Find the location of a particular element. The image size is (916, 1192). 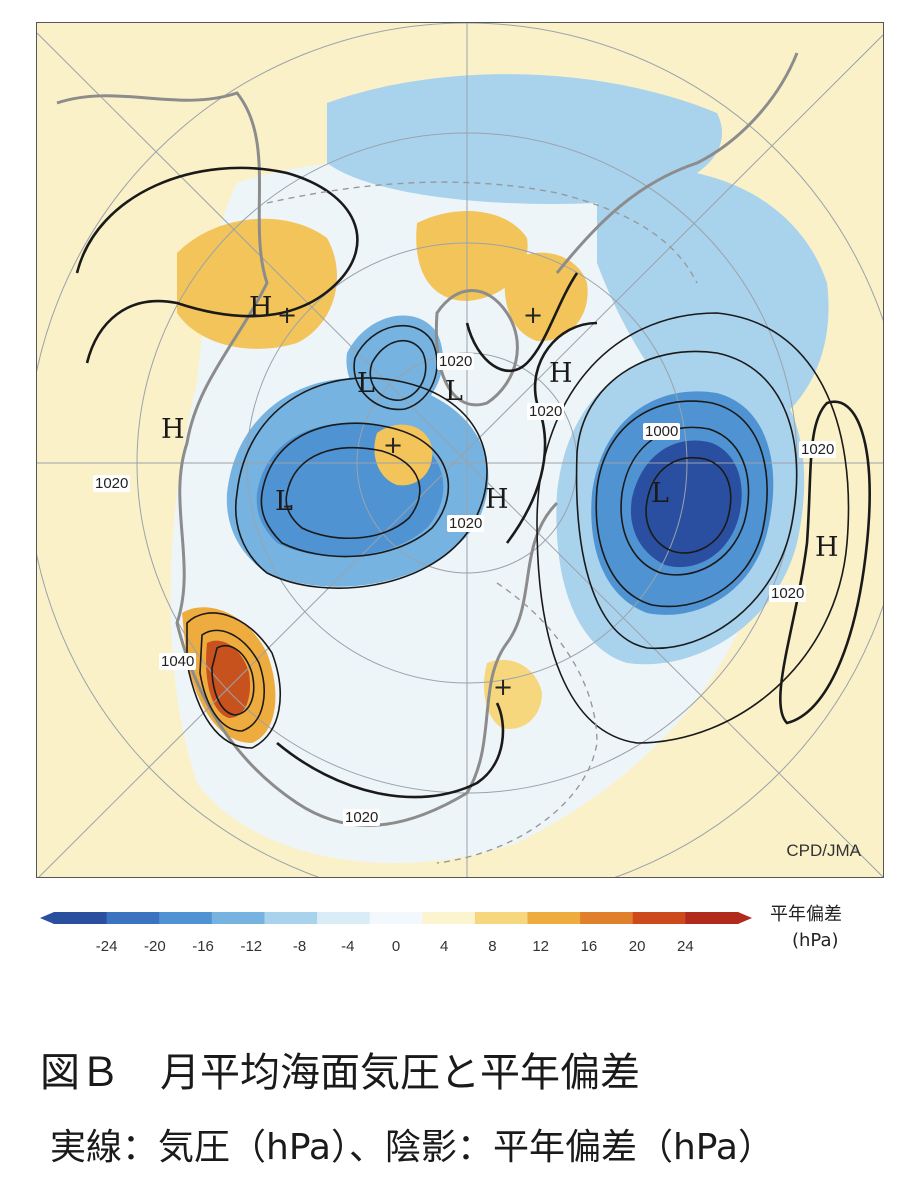

colorbar-tick-label: -4 is located at coordinates (348, 946).